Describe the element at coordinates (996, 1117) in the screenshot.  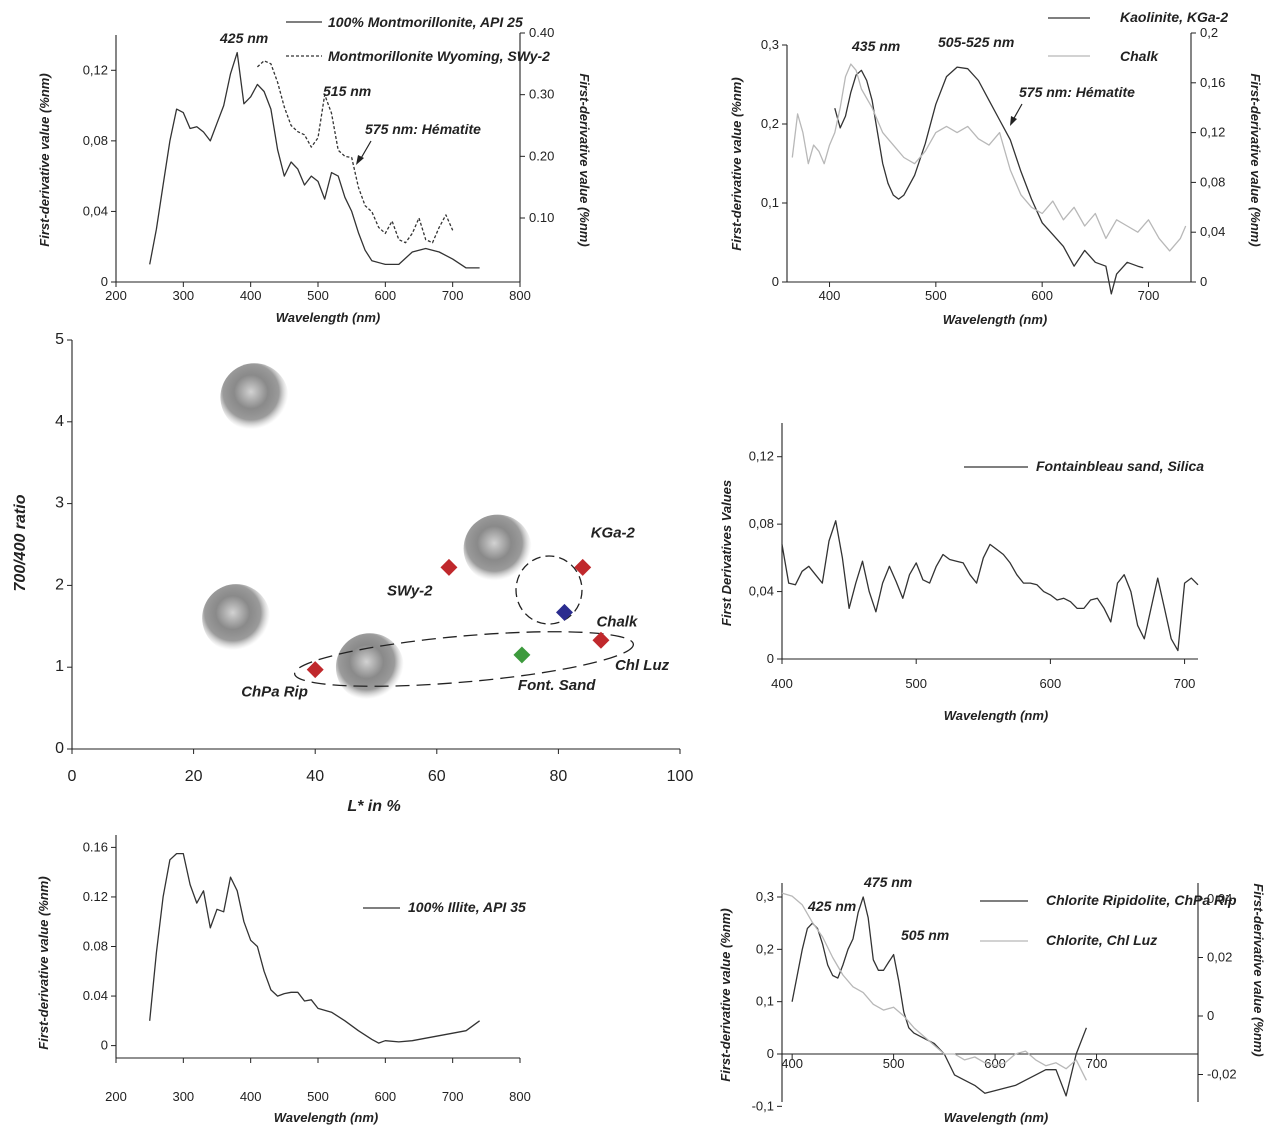
I see `p6-xlabel: Wavelength (nm)` at that location.